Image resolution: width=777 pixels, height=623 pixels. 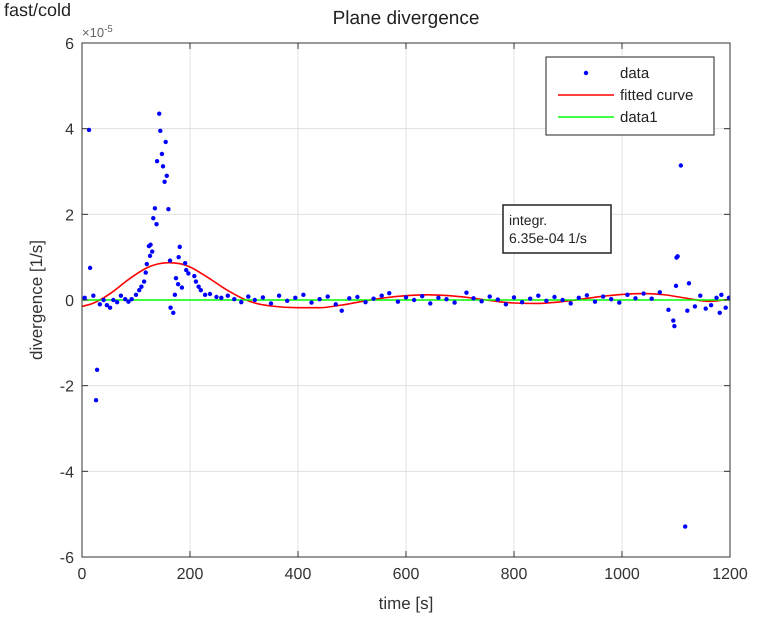 What do you see at coordinates (730, 574) in the screenshot?
I see `x-tick-label: 1200` at bounding box center [730, 574].